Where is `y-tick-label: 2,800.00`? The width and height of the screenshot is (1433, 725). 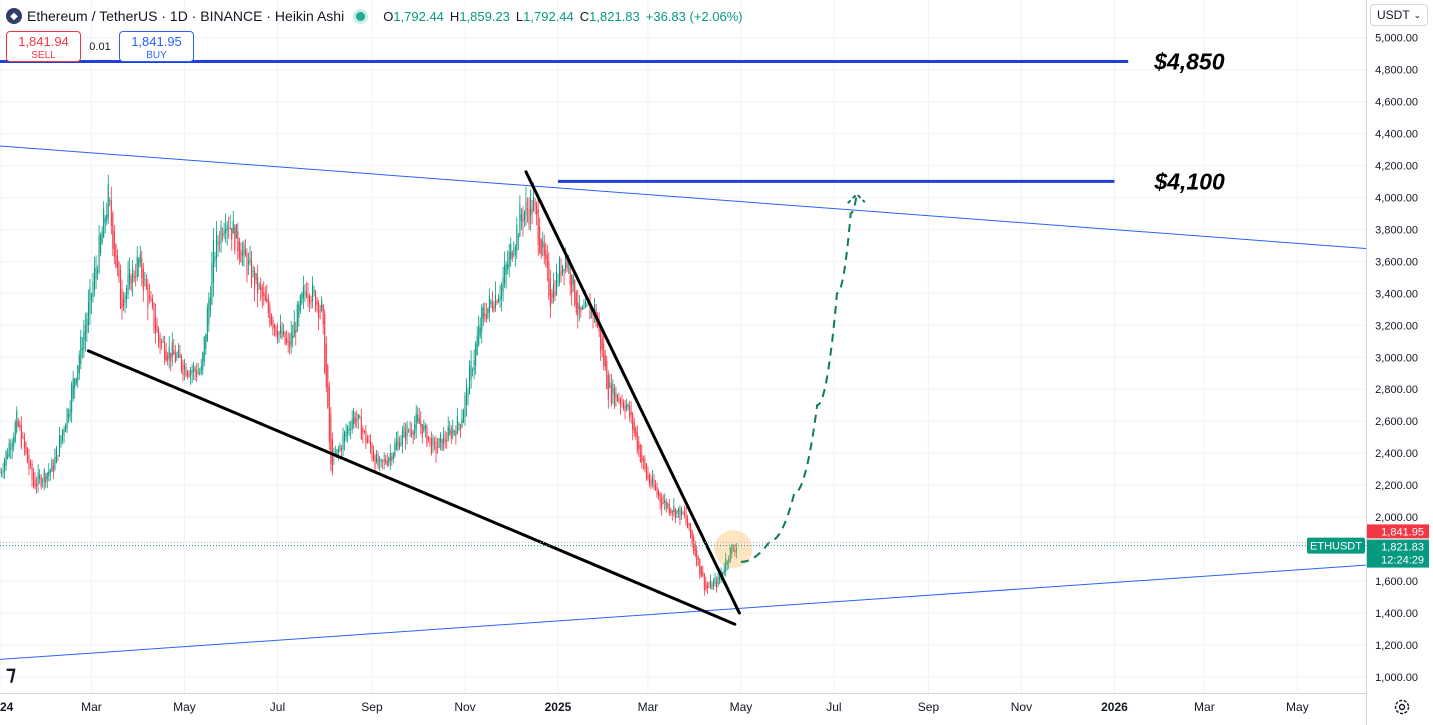
y-tick-label: 2,800.00 is located at coordinates (1396, 390).